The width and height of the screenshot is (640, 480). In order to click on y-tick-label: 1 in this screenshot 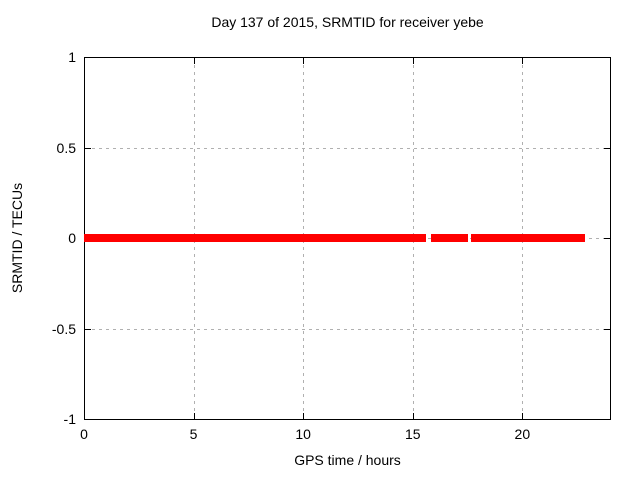, I will do `click(72, 57)`.